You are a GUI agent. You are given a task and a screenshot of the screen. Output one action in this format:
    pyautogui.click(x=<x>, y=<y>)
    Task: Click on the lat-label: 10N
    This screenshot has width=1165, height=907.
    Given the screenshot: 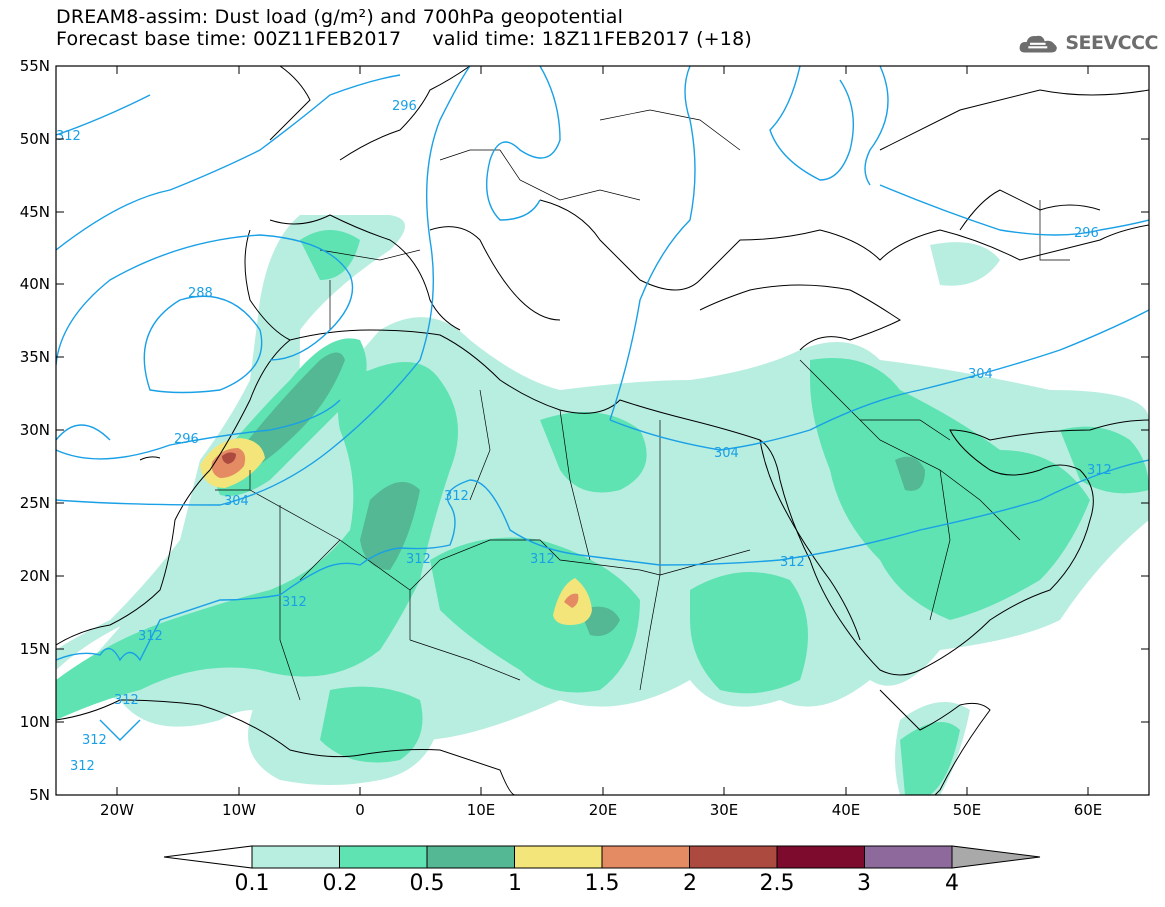 What is the action you would take?
    pyautogui.click(x=35, y=722)
    